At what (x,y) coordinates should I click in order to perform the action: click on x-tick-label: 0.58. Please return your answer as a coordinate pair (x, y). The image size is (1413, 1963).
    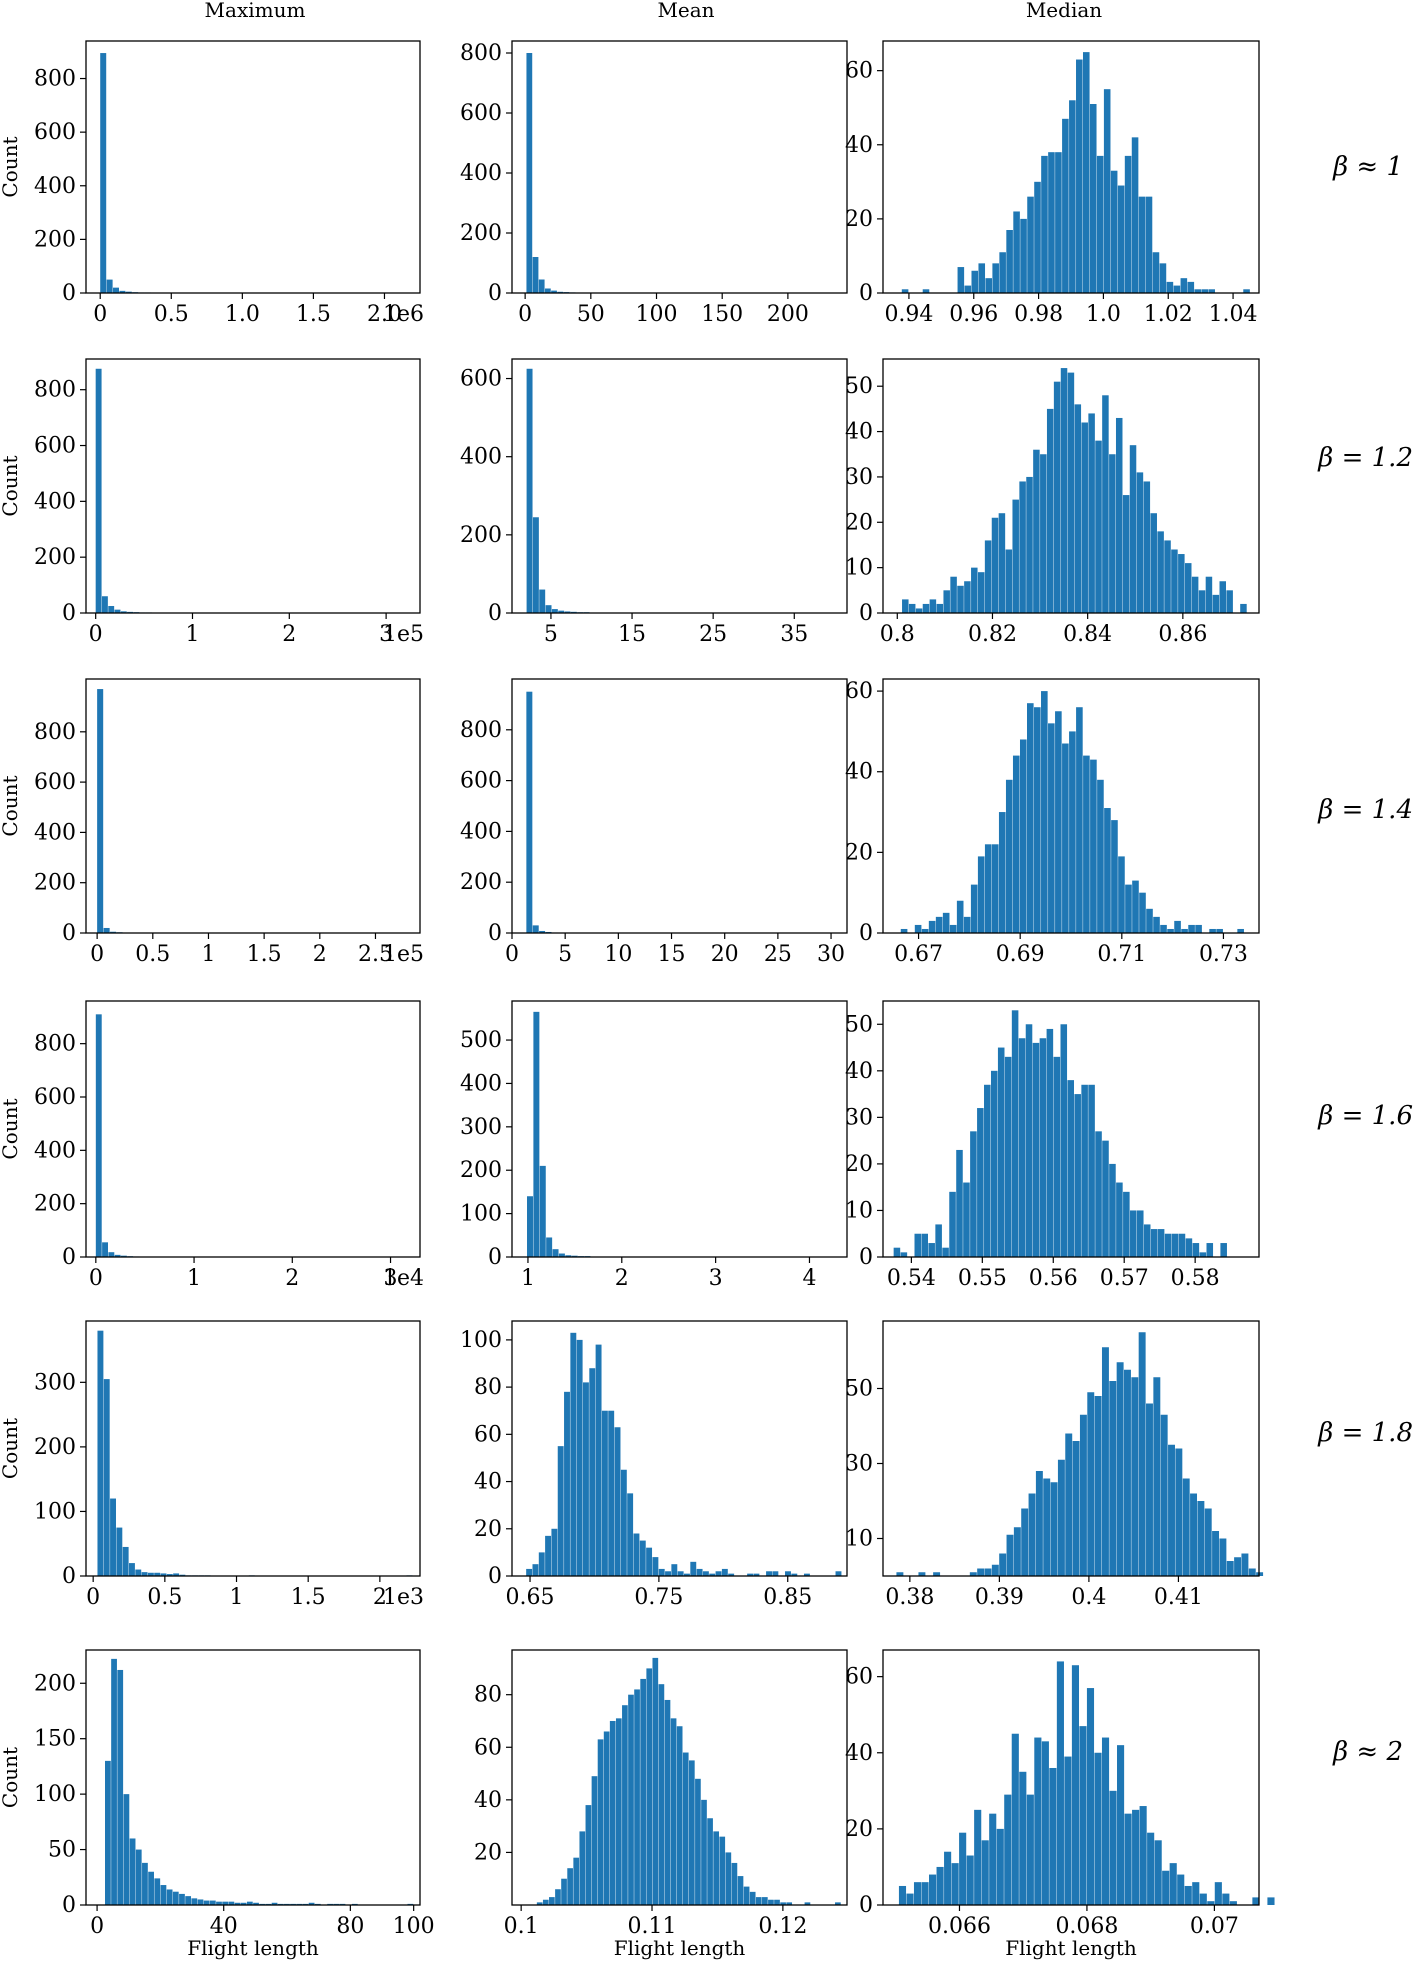
    Looking at the image, I should click on (1195, 1278).